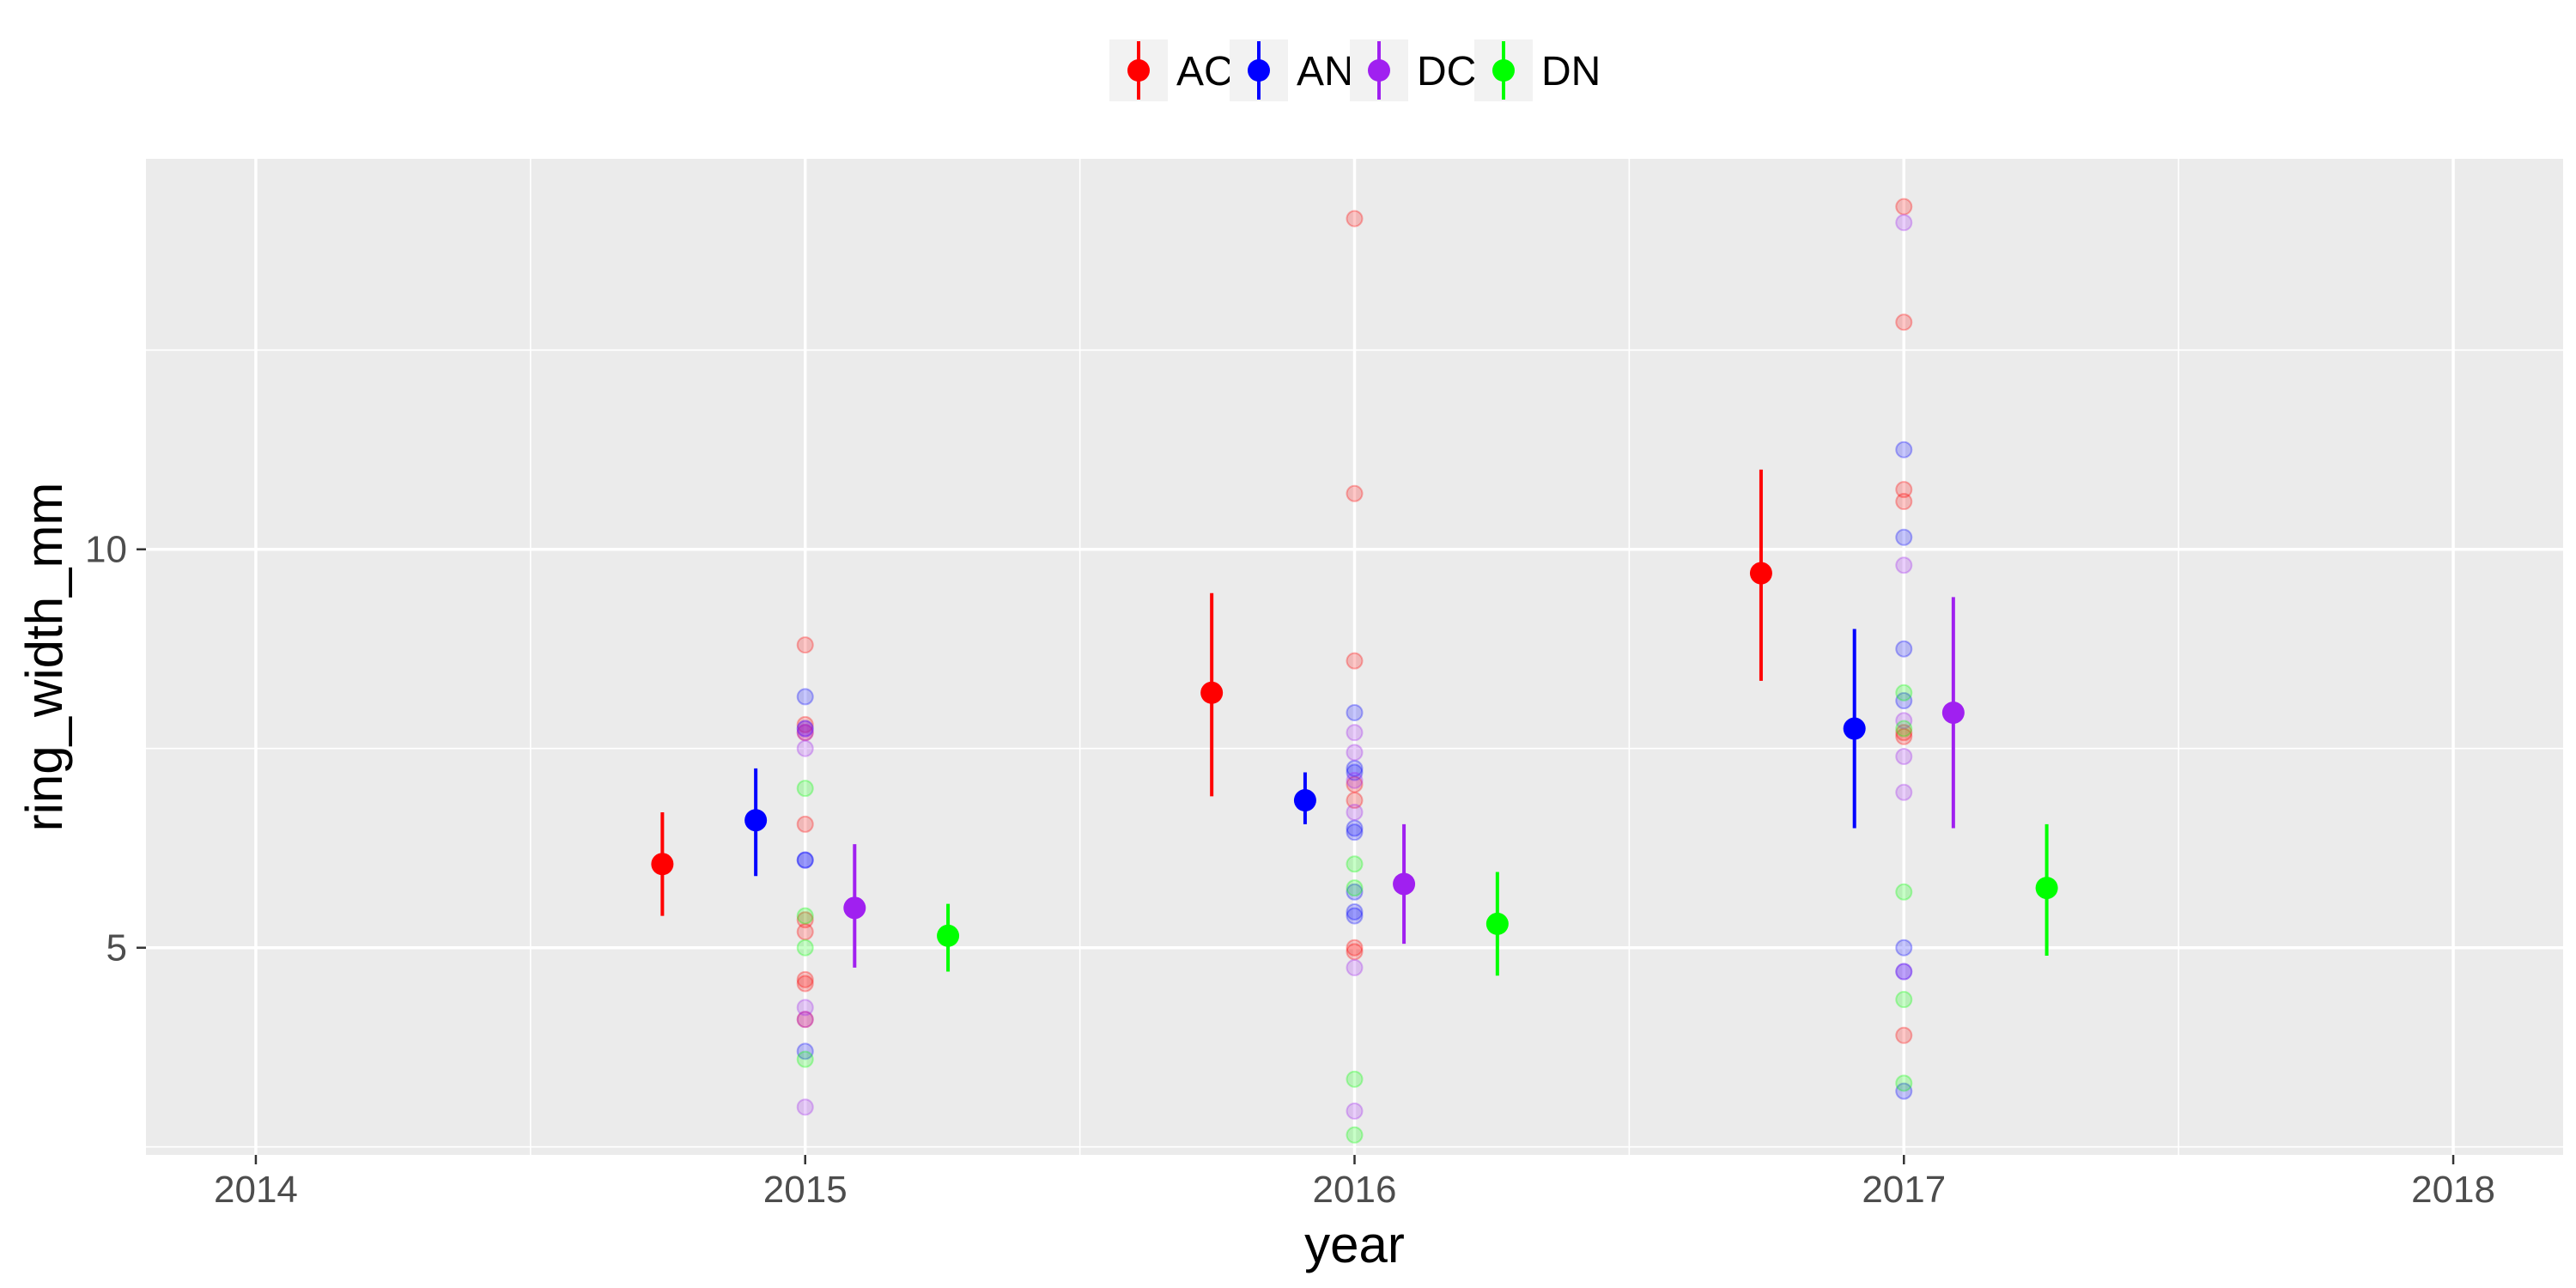 The height and width of the screenshot is (1288, 2576). I want to click on x-tick-label: 2018, so click(2453, 1190).